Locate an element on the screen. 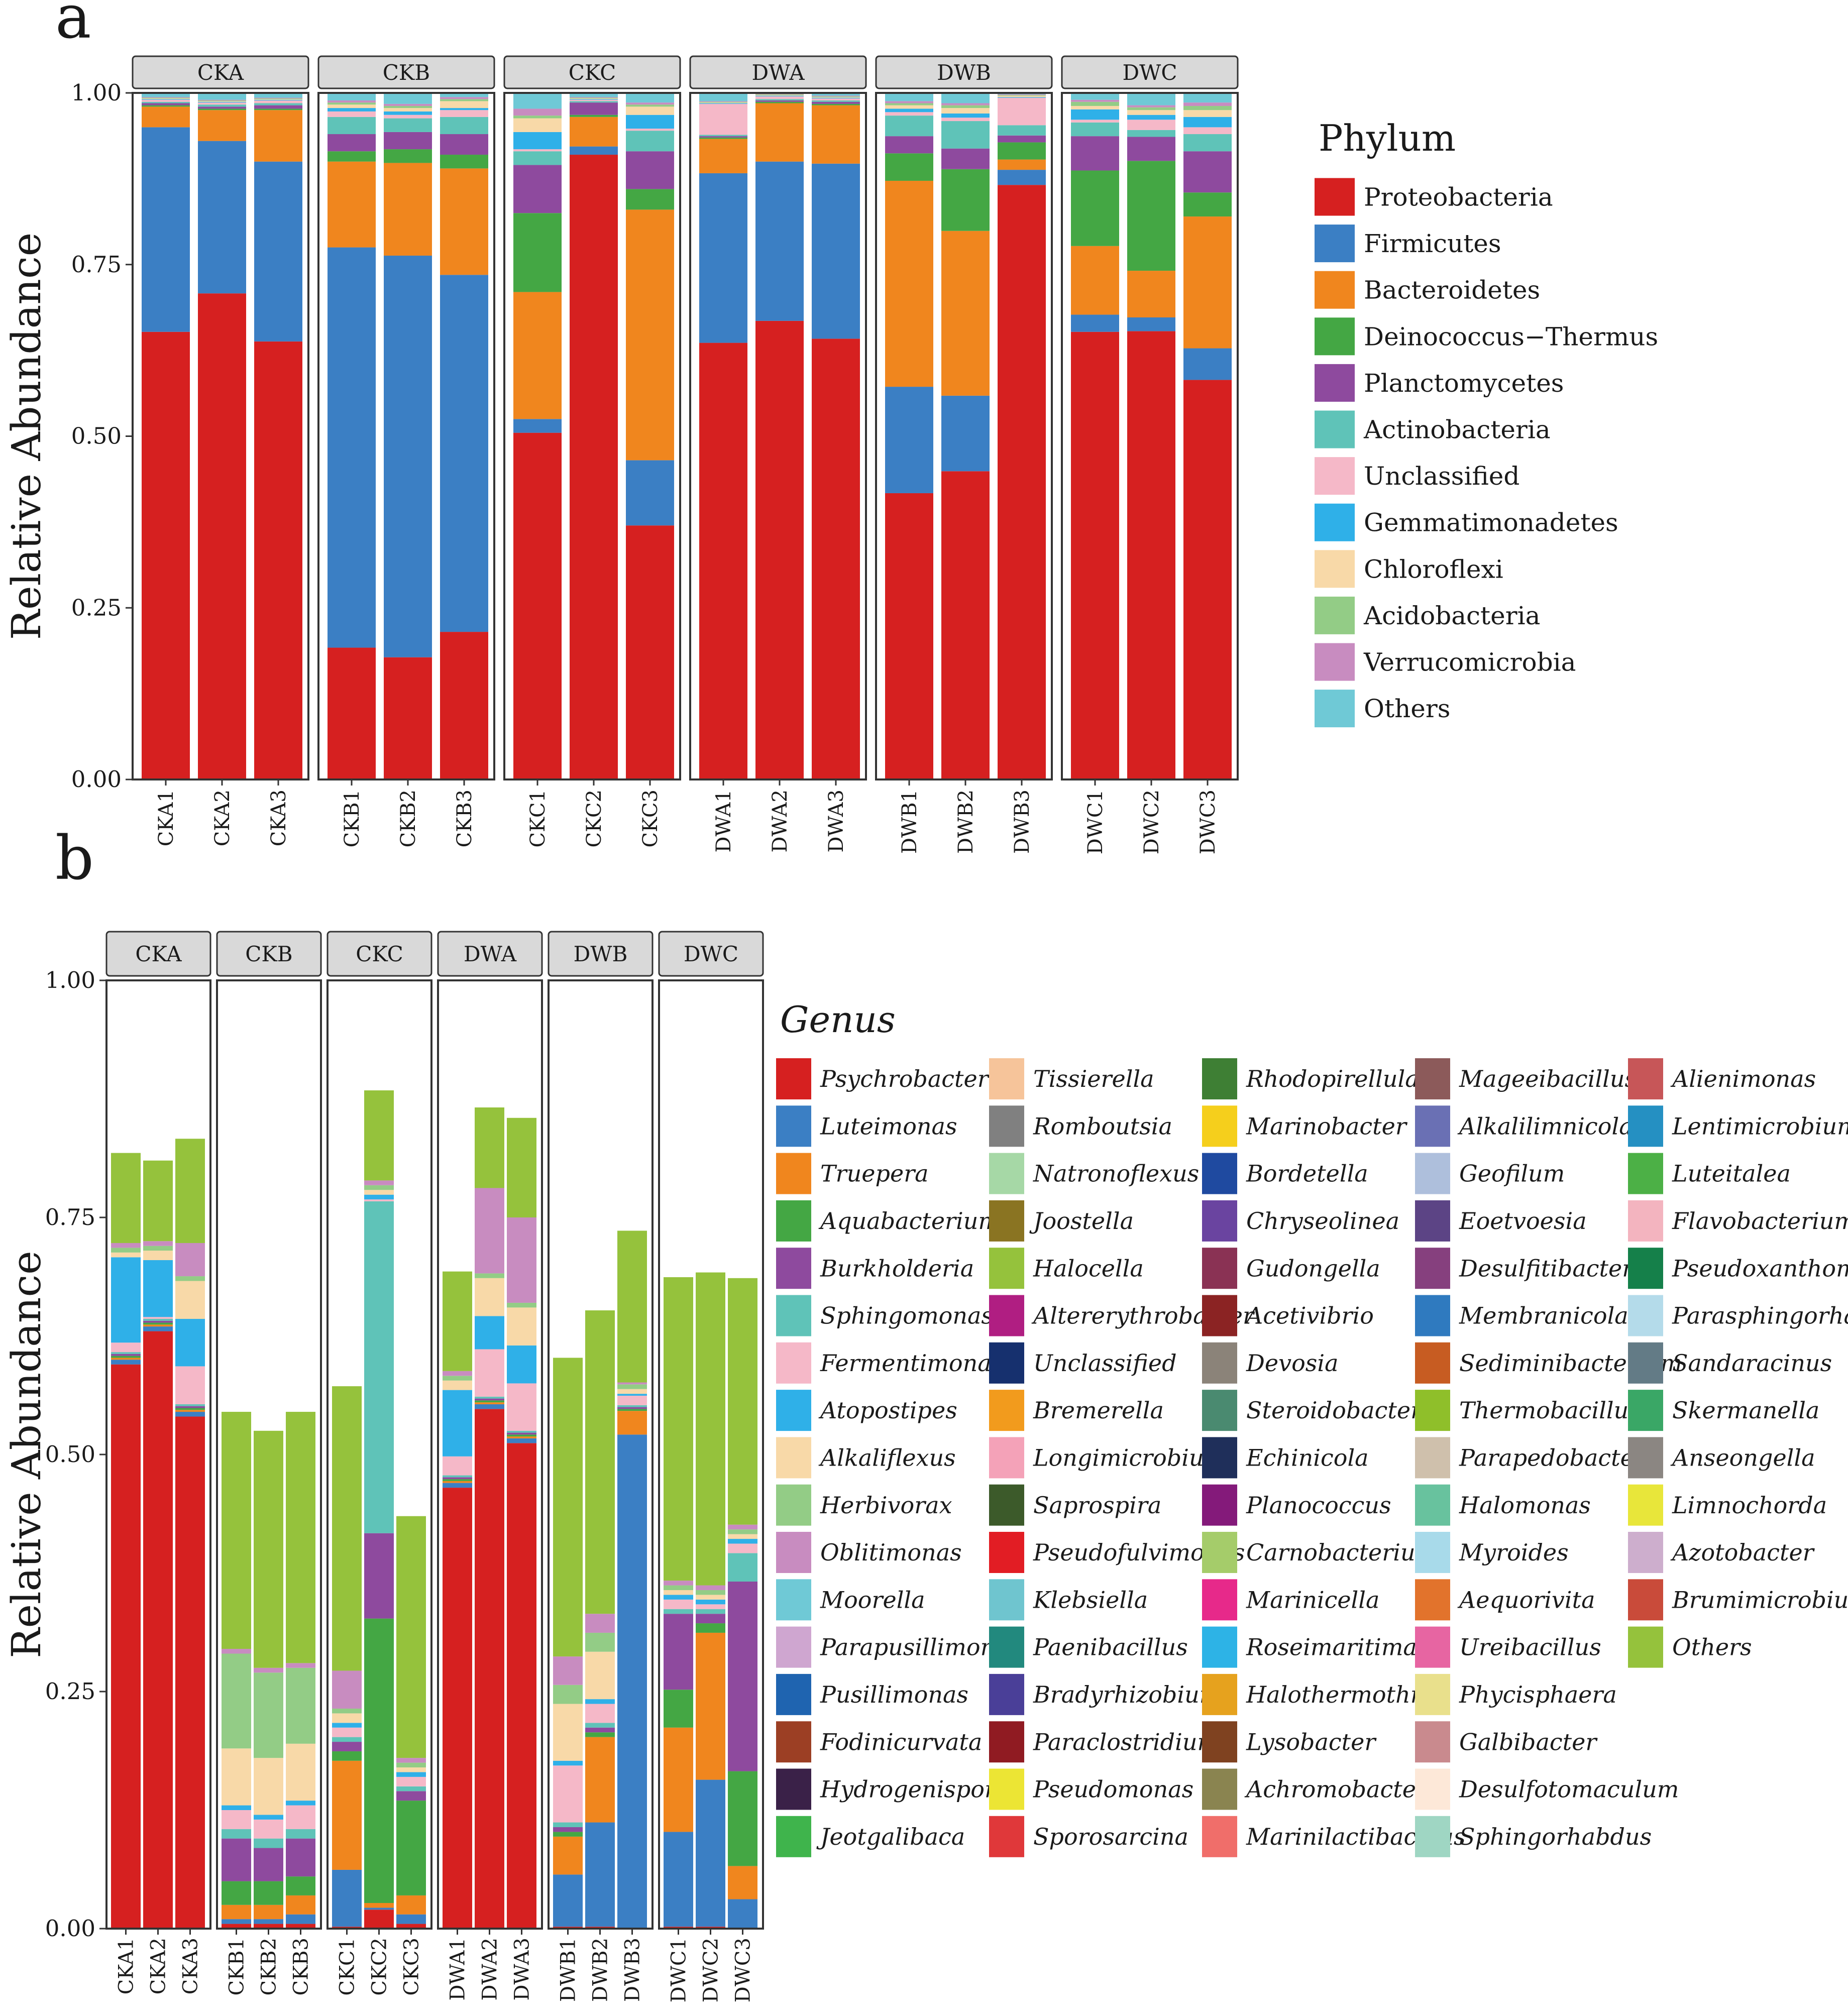  legend-label: Luteimonas is located at coordinates (888, 1126).